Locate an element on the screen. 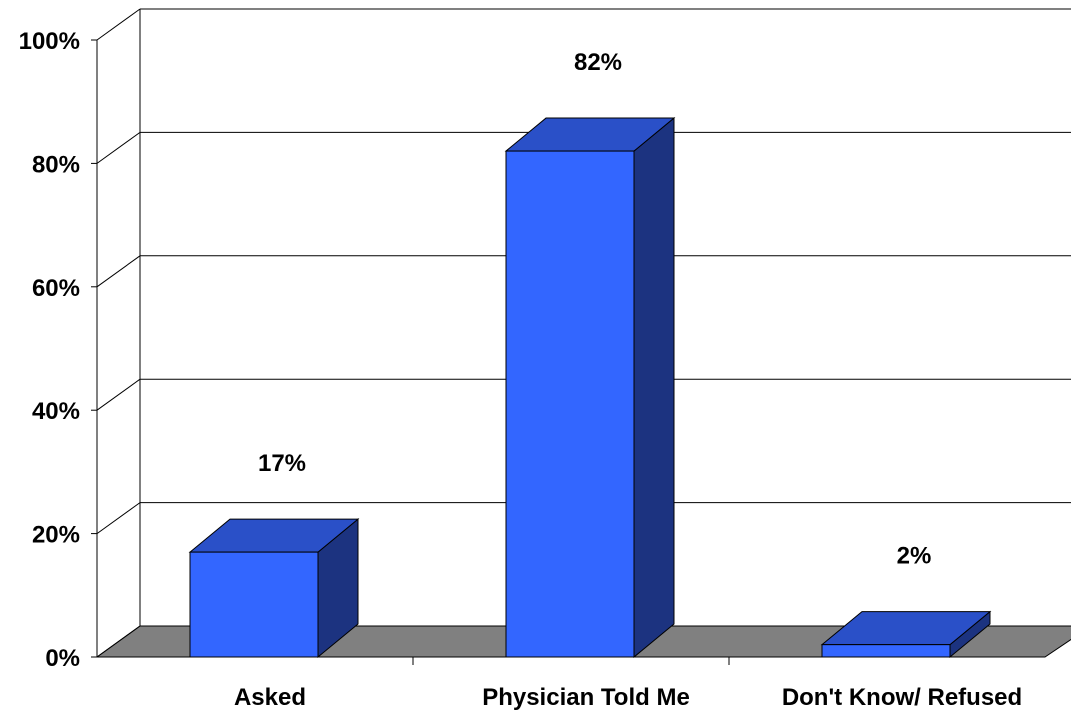 The image size is (1071, 717). x-tick-label: Physician Told Me is located at coordinates (586, 697).